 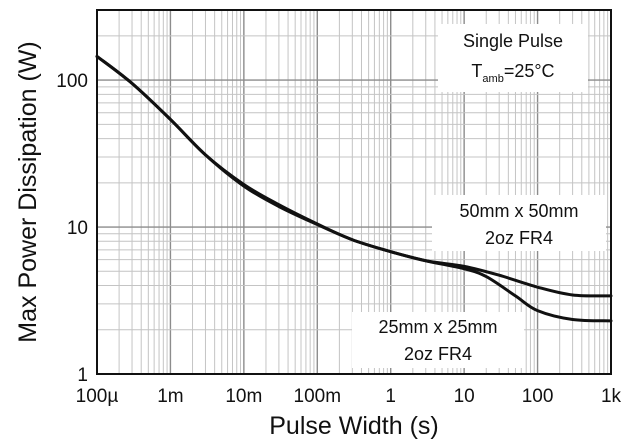 I want to click on x-tick-label: 10m, so click(x=243, y=396).